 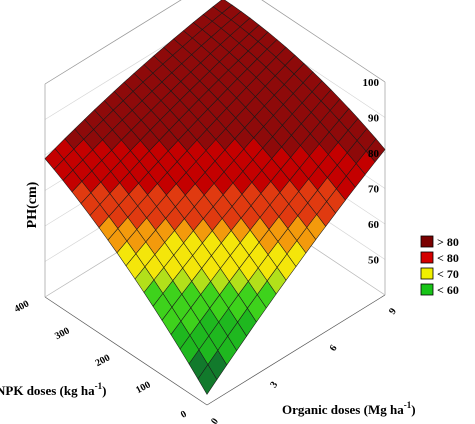 I want to click on x-tick-label: 0, so click(x=184, y=415).